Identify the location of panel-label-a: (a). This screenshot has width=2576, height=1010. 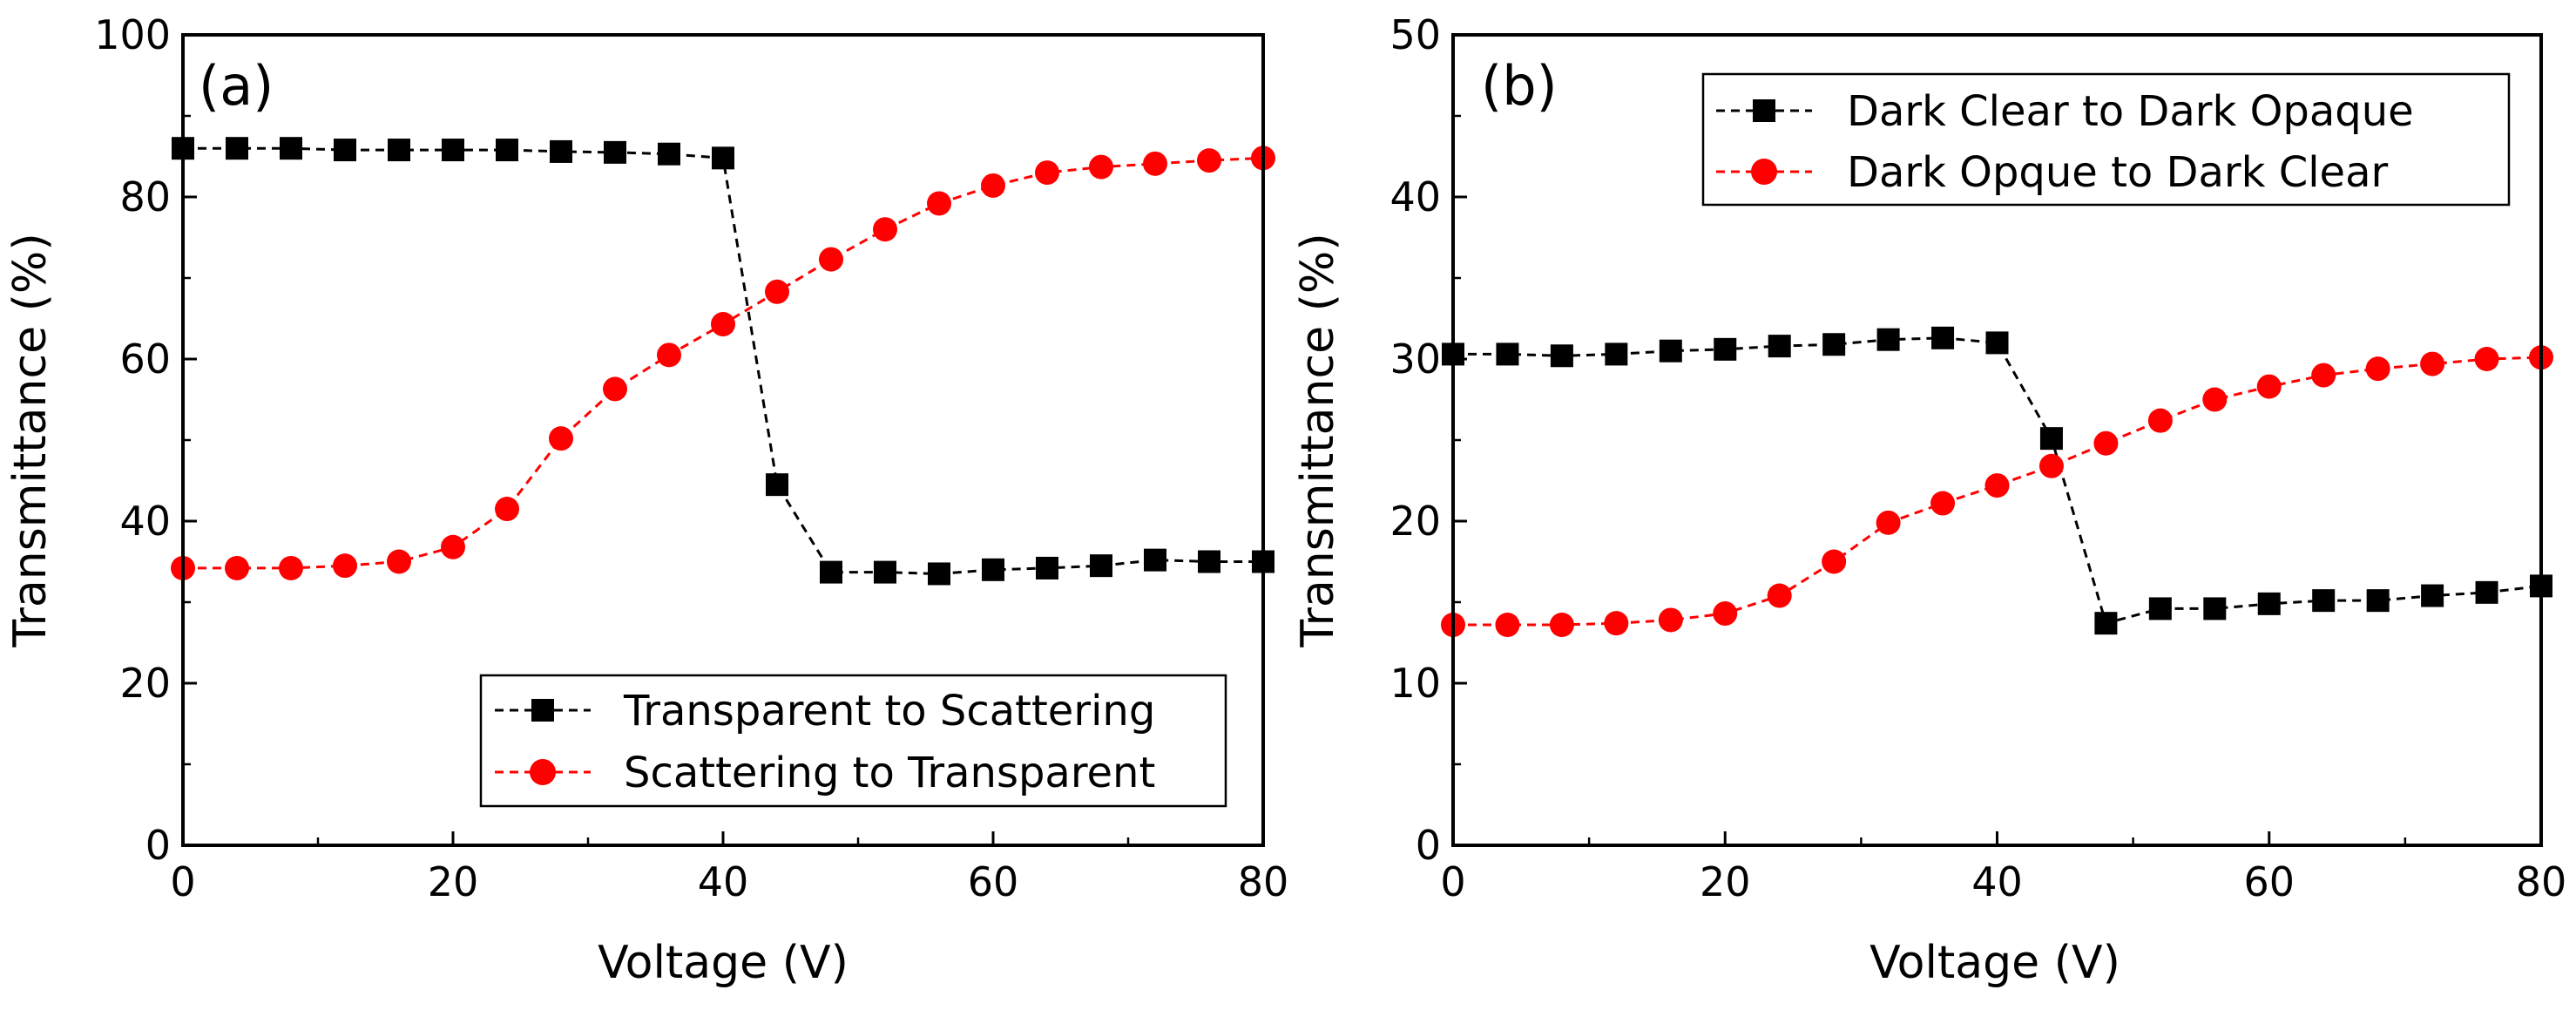
(236, 86).